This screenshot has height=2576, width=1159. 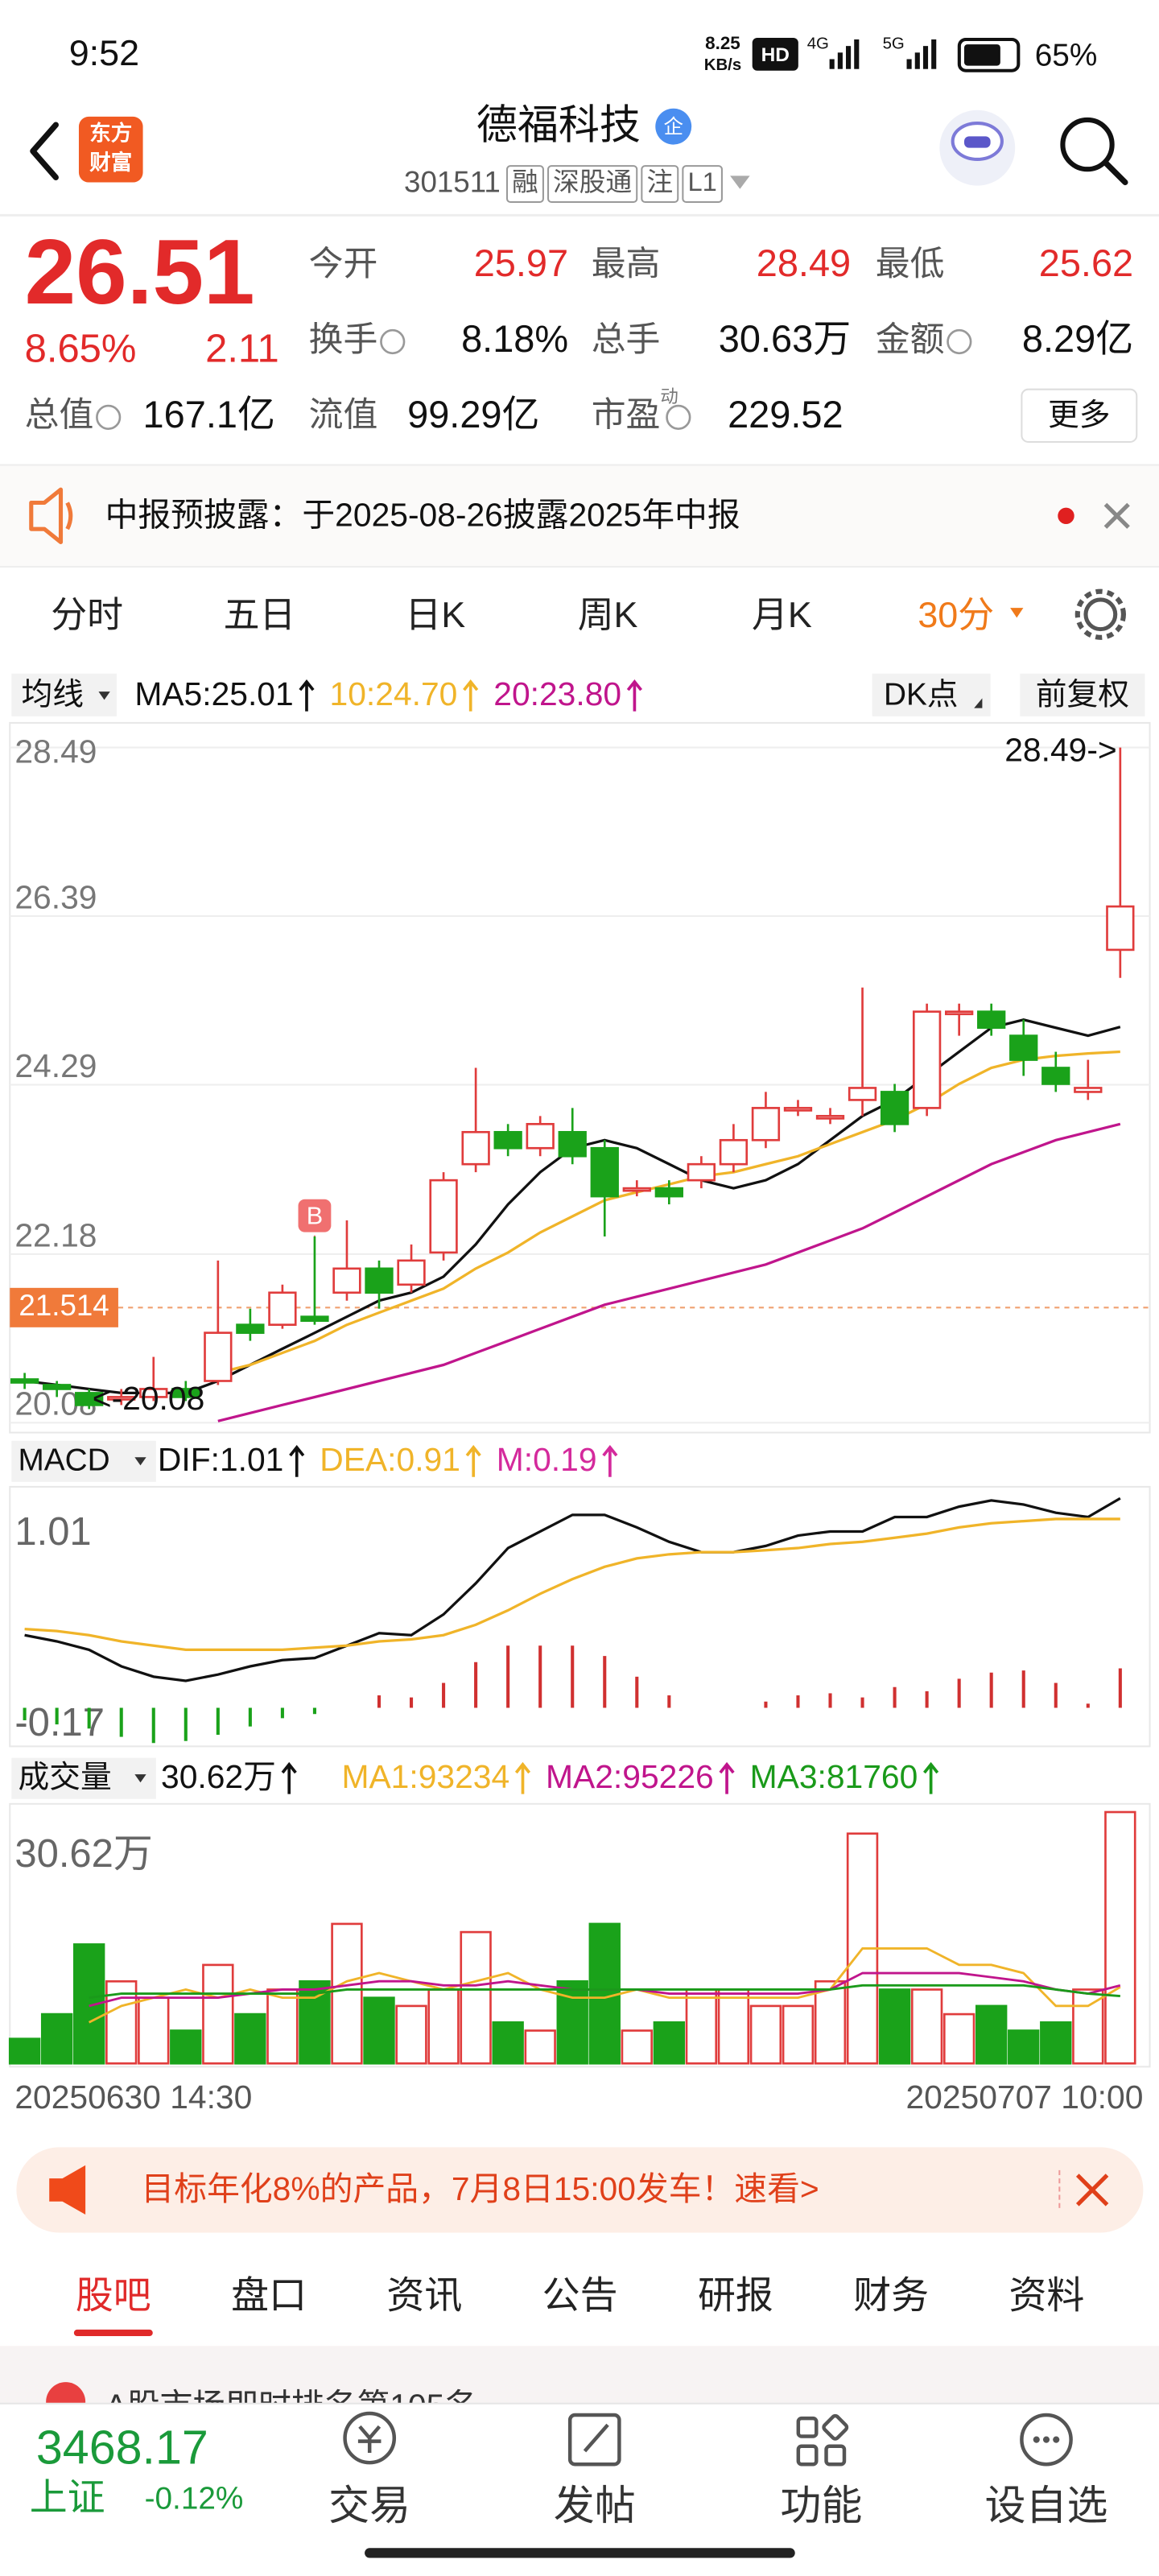 What do you see at coordinates (1100, 614) in the screenshot?
I see `settings-button` at bounding box center [1100, 614].